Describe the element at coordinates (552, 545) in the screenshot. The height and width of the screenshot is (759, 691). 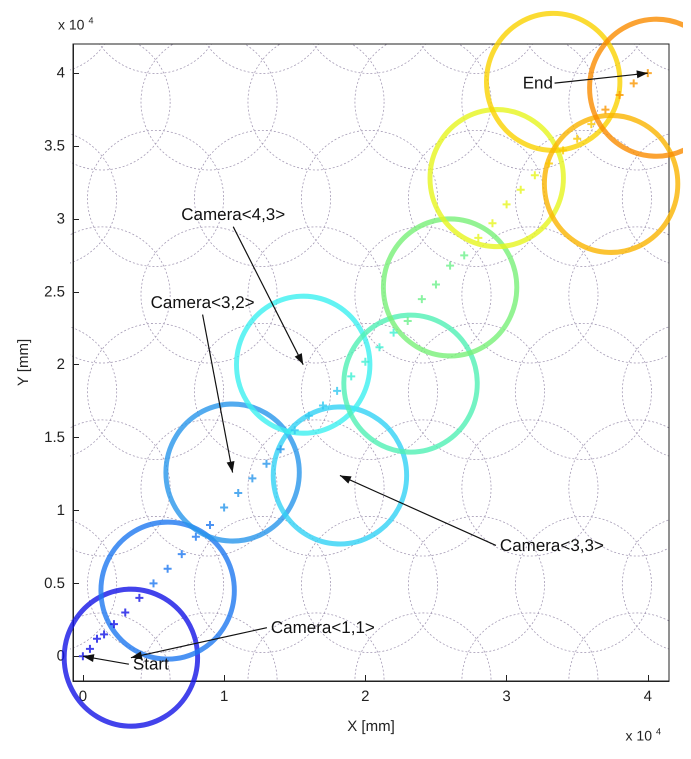
I see `annotation: Camera<3,3>` at that location.